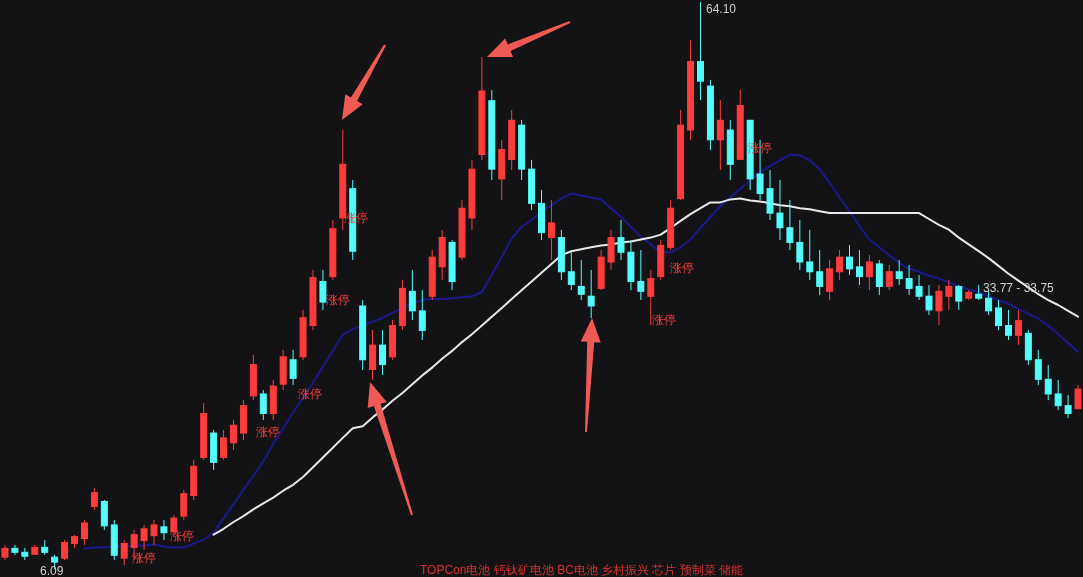  I want to click on annotation: 6.09, so click(52, 570).